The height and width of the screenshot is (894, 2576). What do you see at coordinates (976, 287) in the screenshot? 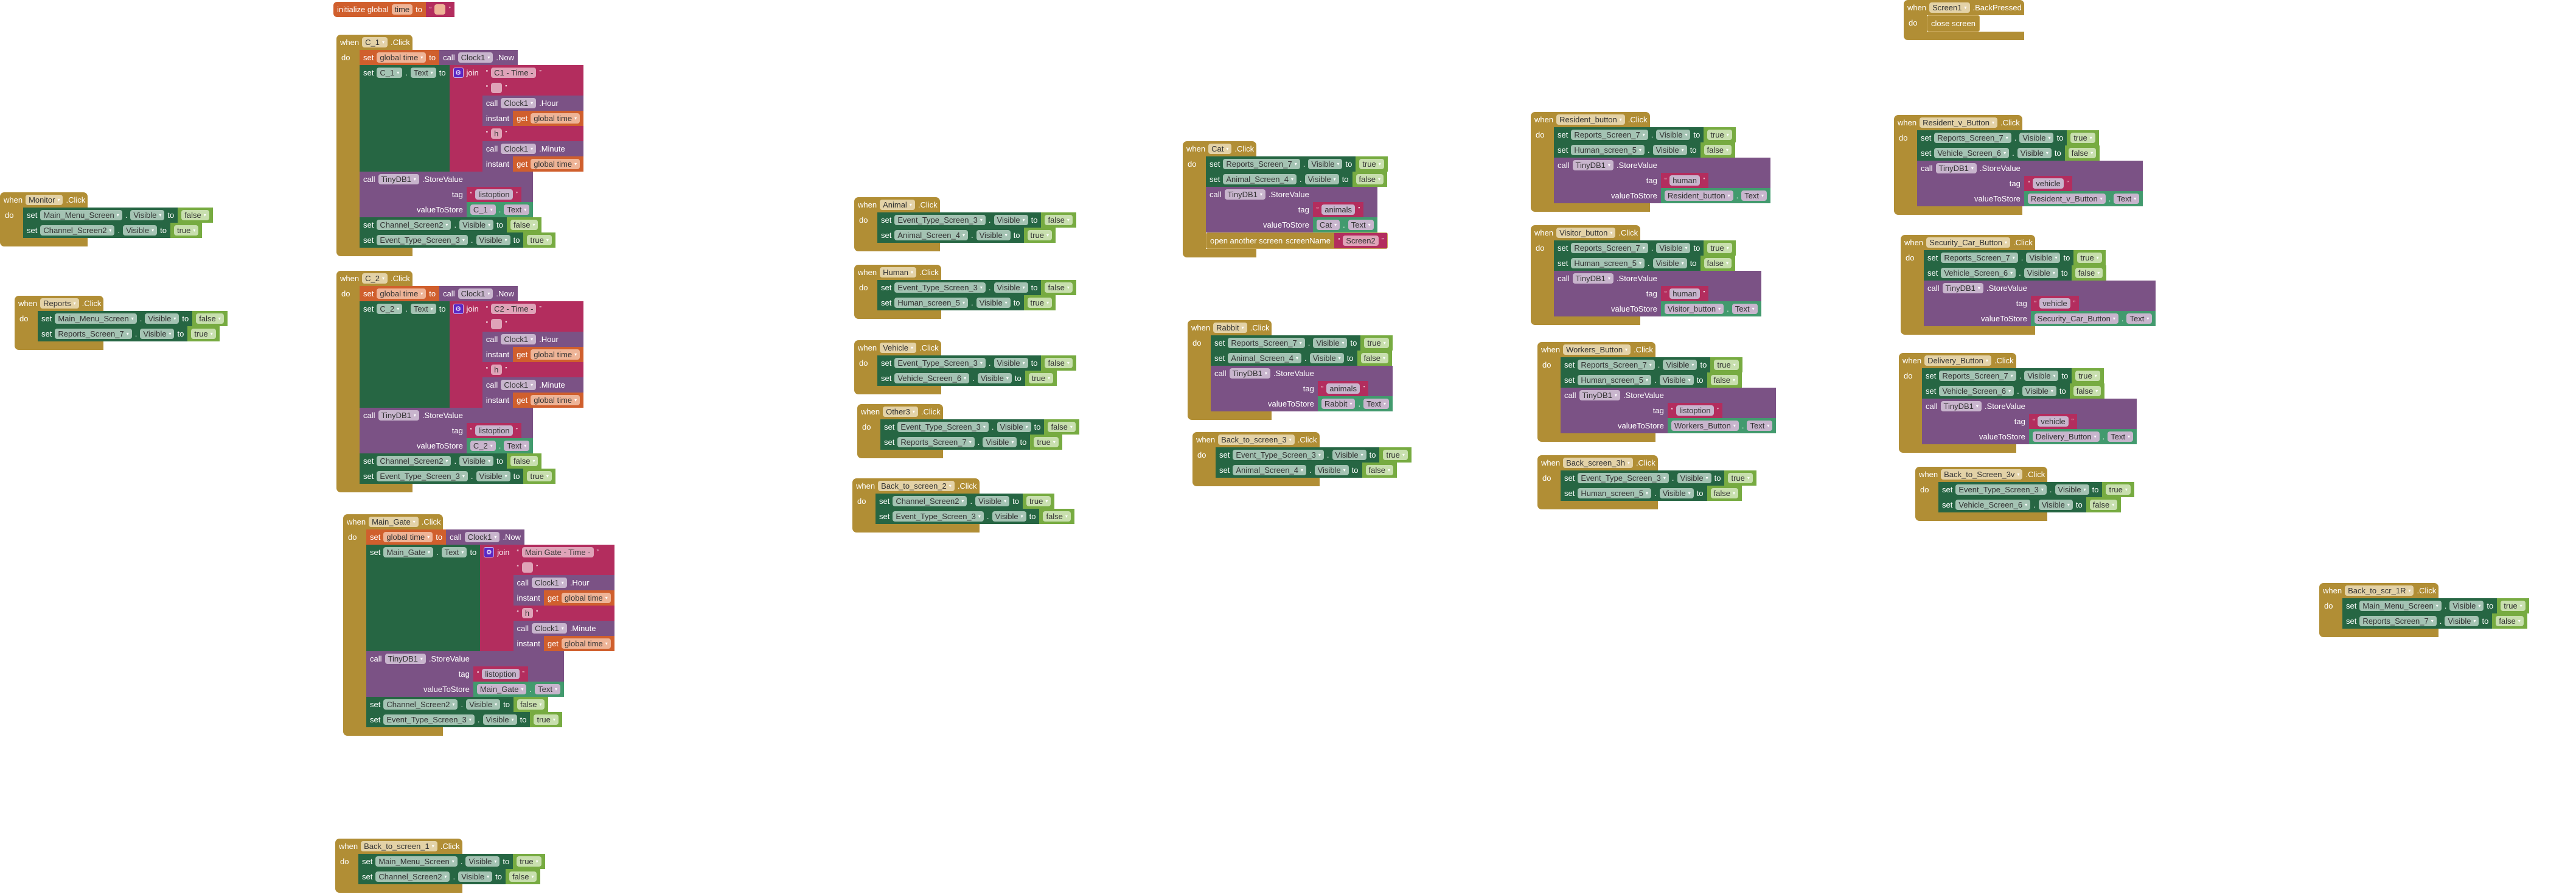
I see `set-property-block: set Event_Type_Screen_3 ▾. Visible ▾ to false ▾` at bounding box center [976, 287].